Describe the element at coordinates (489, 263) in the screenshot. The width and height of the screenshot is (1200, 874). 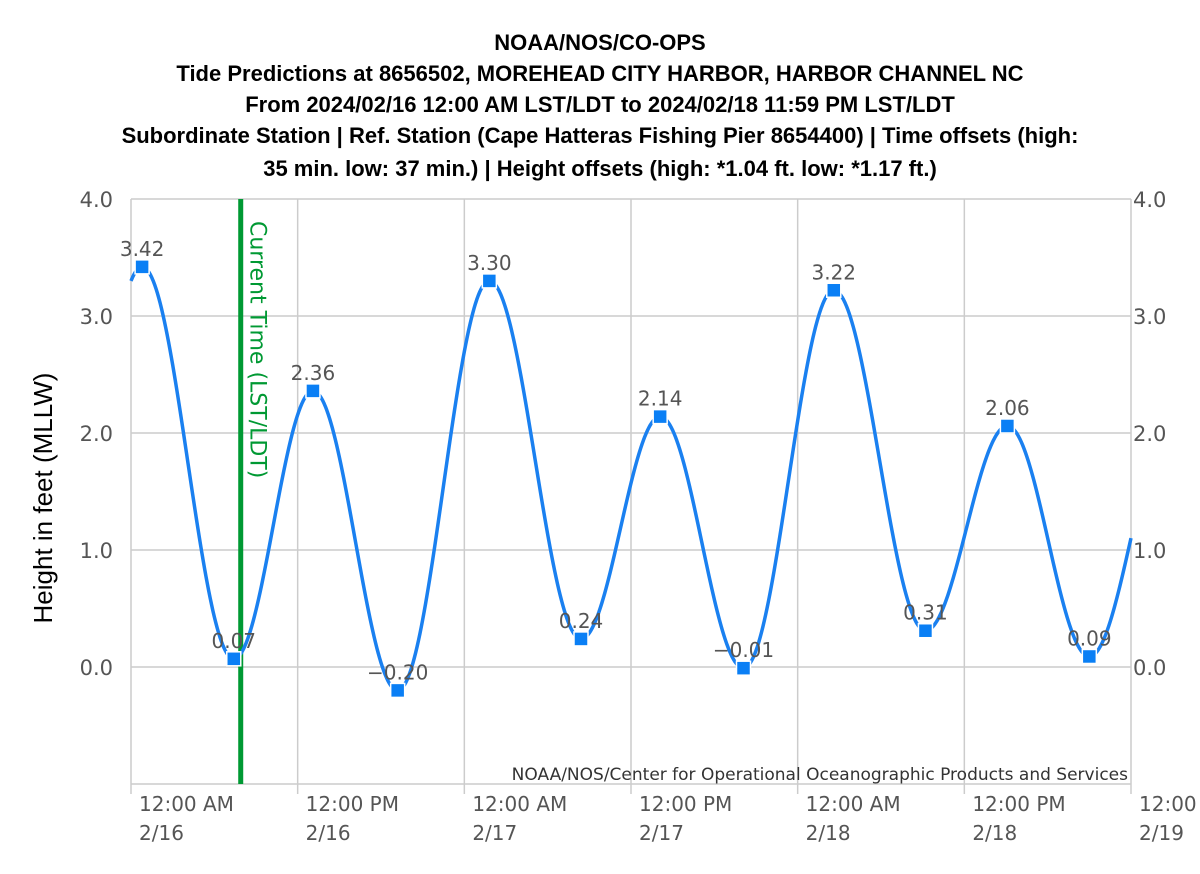
I see `tide-point-label: 3.30` at that location.